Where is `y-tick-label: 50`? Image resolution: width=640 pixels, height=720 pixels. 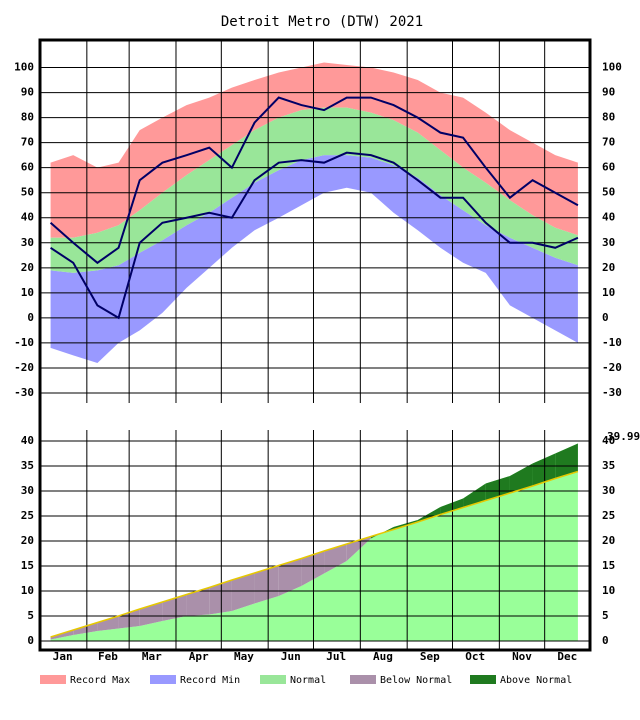 y-tick-label: 50 is located at coordinates (27, 192).